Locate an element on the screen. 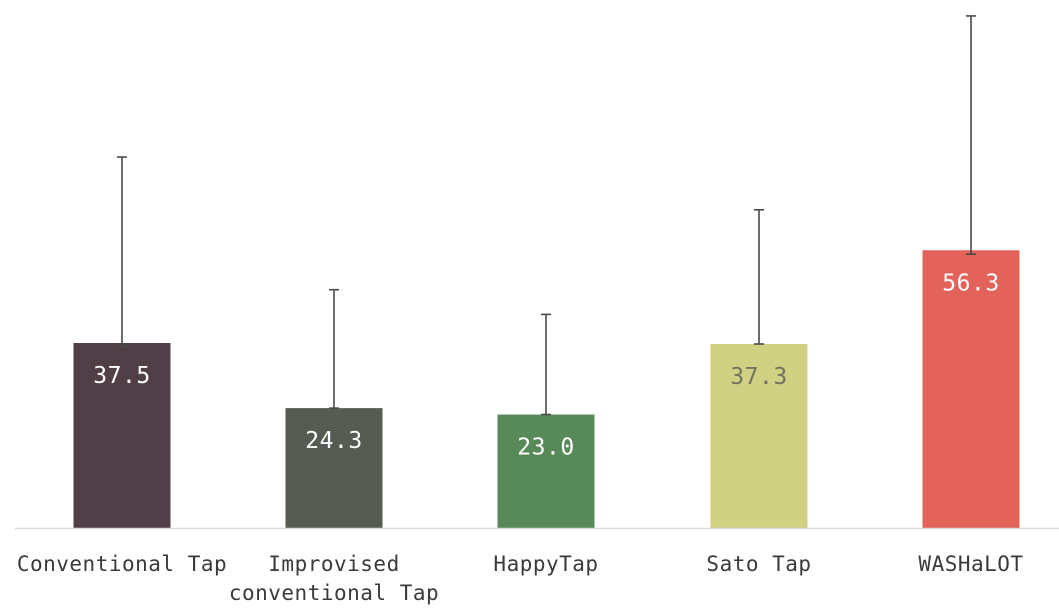  data-label: 23.0 is located at coordinates (545, 448).